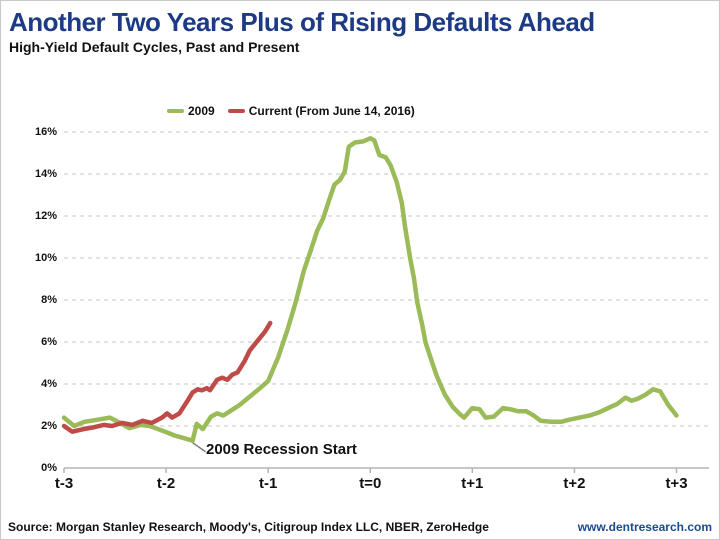 The height and width of the screenshot is (540, 720). Describe the element at coordinates (64, 483) in the screenshot. I see `x-axis-label: t-3` at that location.